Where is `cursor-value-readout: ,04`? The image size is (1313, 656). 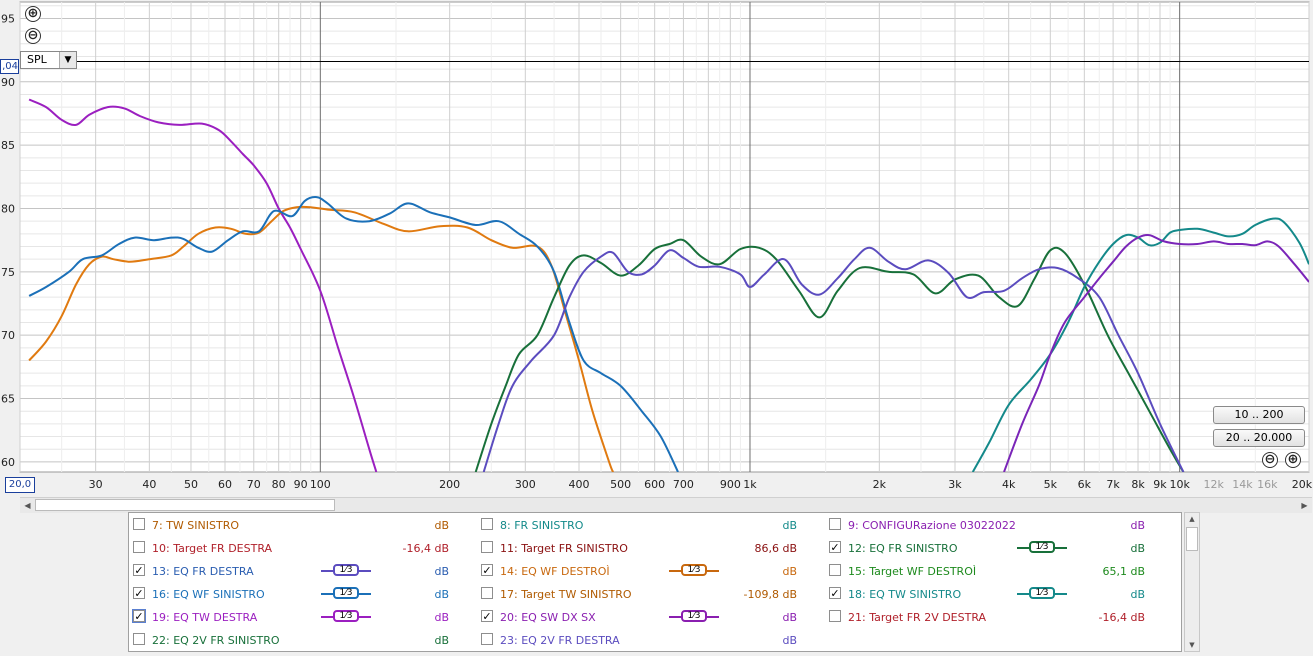 cursor-value-readout: ,04 is located at coordinates (9, 66).